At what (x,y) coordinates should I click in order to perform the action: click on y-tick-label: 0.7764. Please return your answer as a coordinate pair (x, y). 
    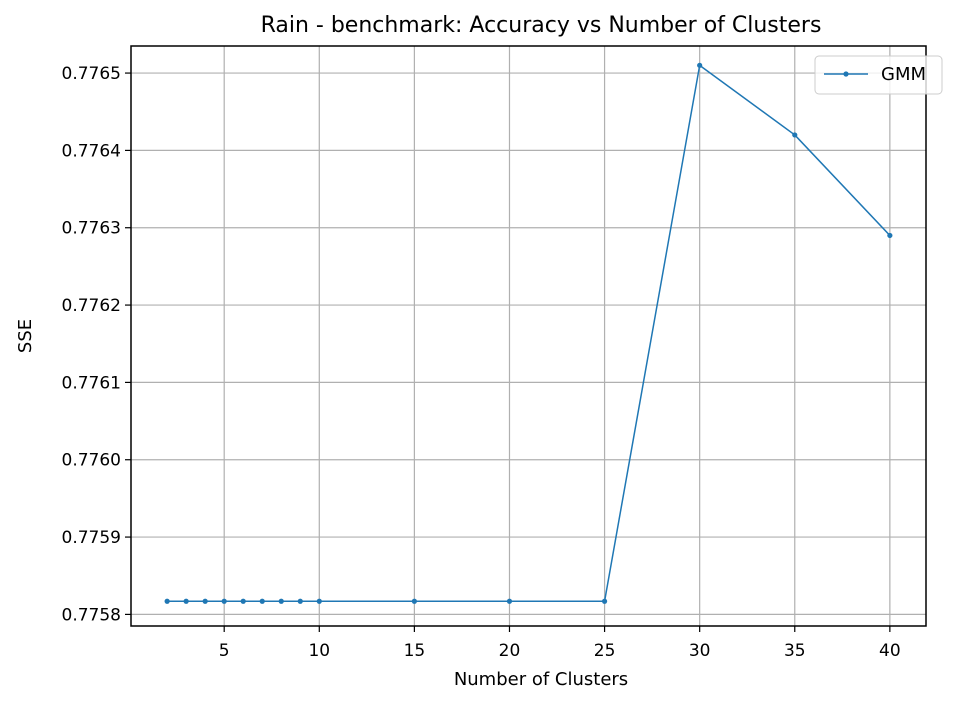
    Looking at the image, I should click on (91, 151).